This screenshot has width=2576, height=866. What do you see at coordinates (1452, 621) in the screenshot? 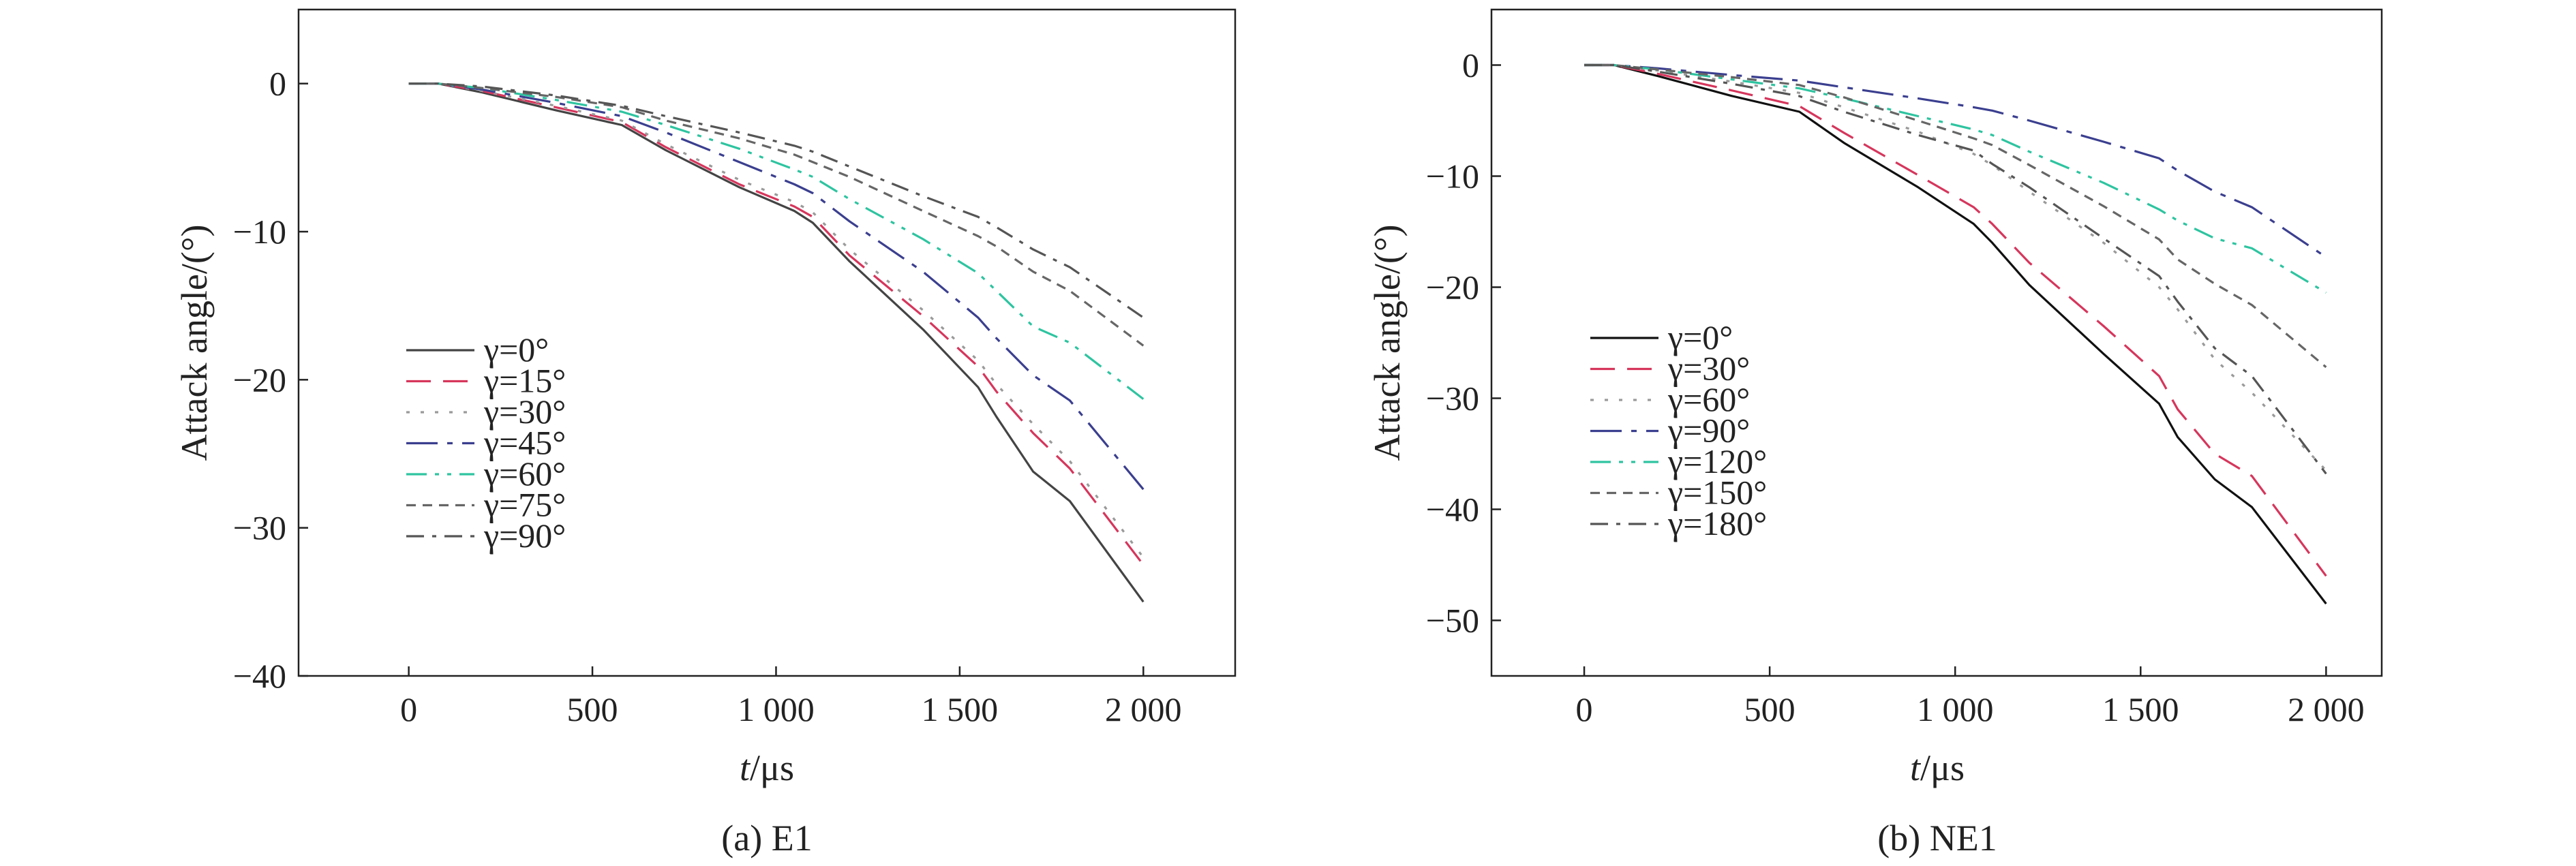
I see `y-tick-label: −50` at bounding box center [1452, 621].